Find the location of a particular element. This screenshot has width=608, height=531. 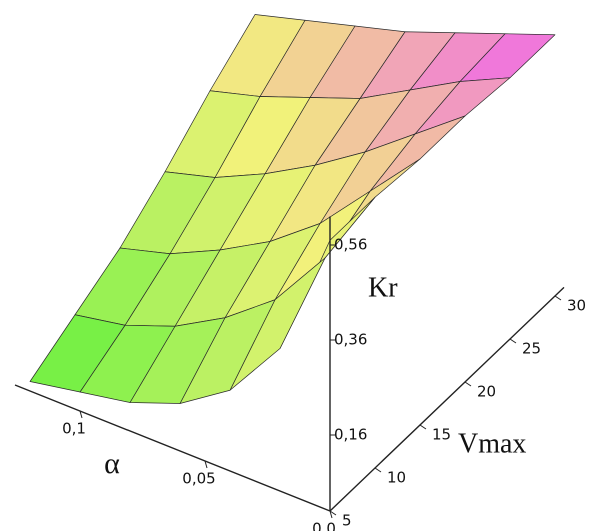

y-tick-label: 25 is located at coordinates (531, 349).